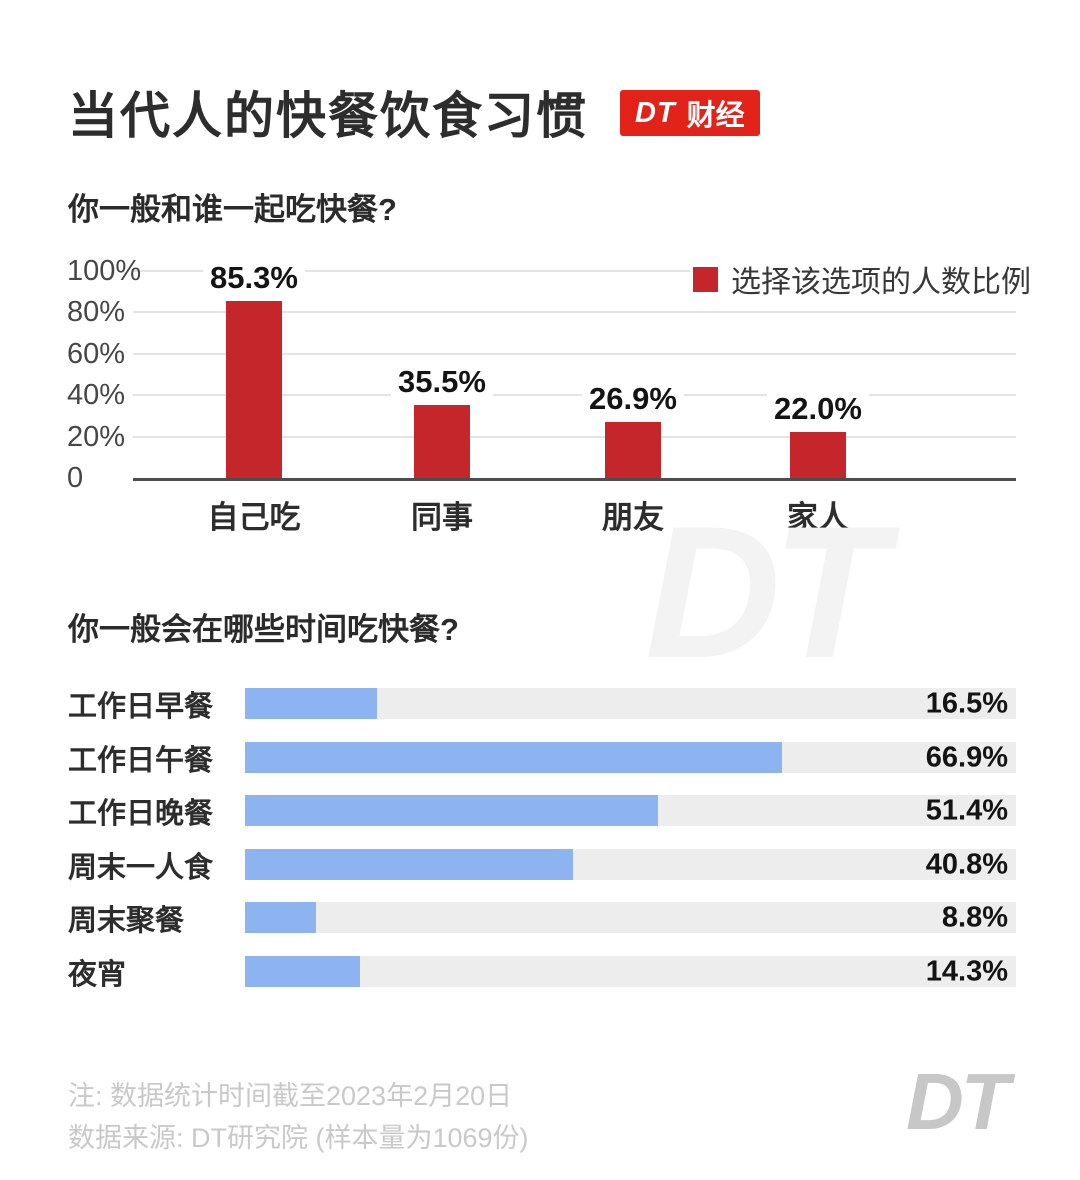  Describe the element at coordinates (818, 517) in the screenshot. I see `bar-category-label: 家人` at that location.